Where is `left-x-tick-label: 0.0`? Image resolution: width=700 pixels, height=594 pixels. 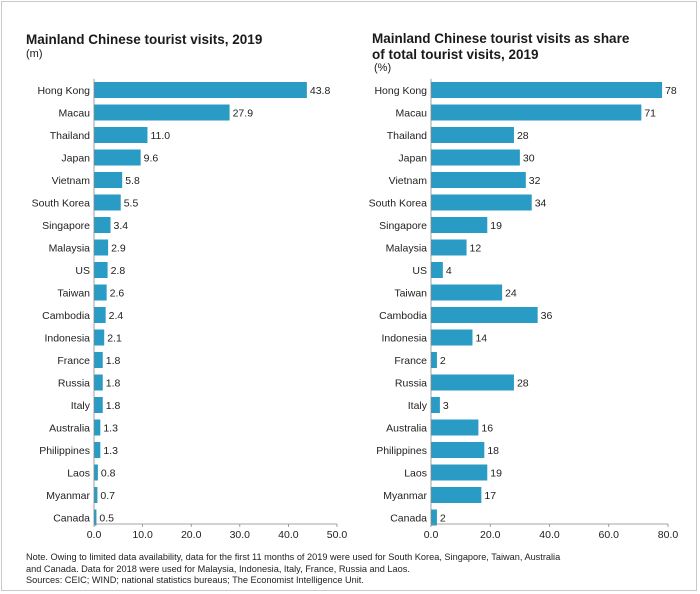 left-x-tick-label: 0.0 is located at coordinates (94, 535).